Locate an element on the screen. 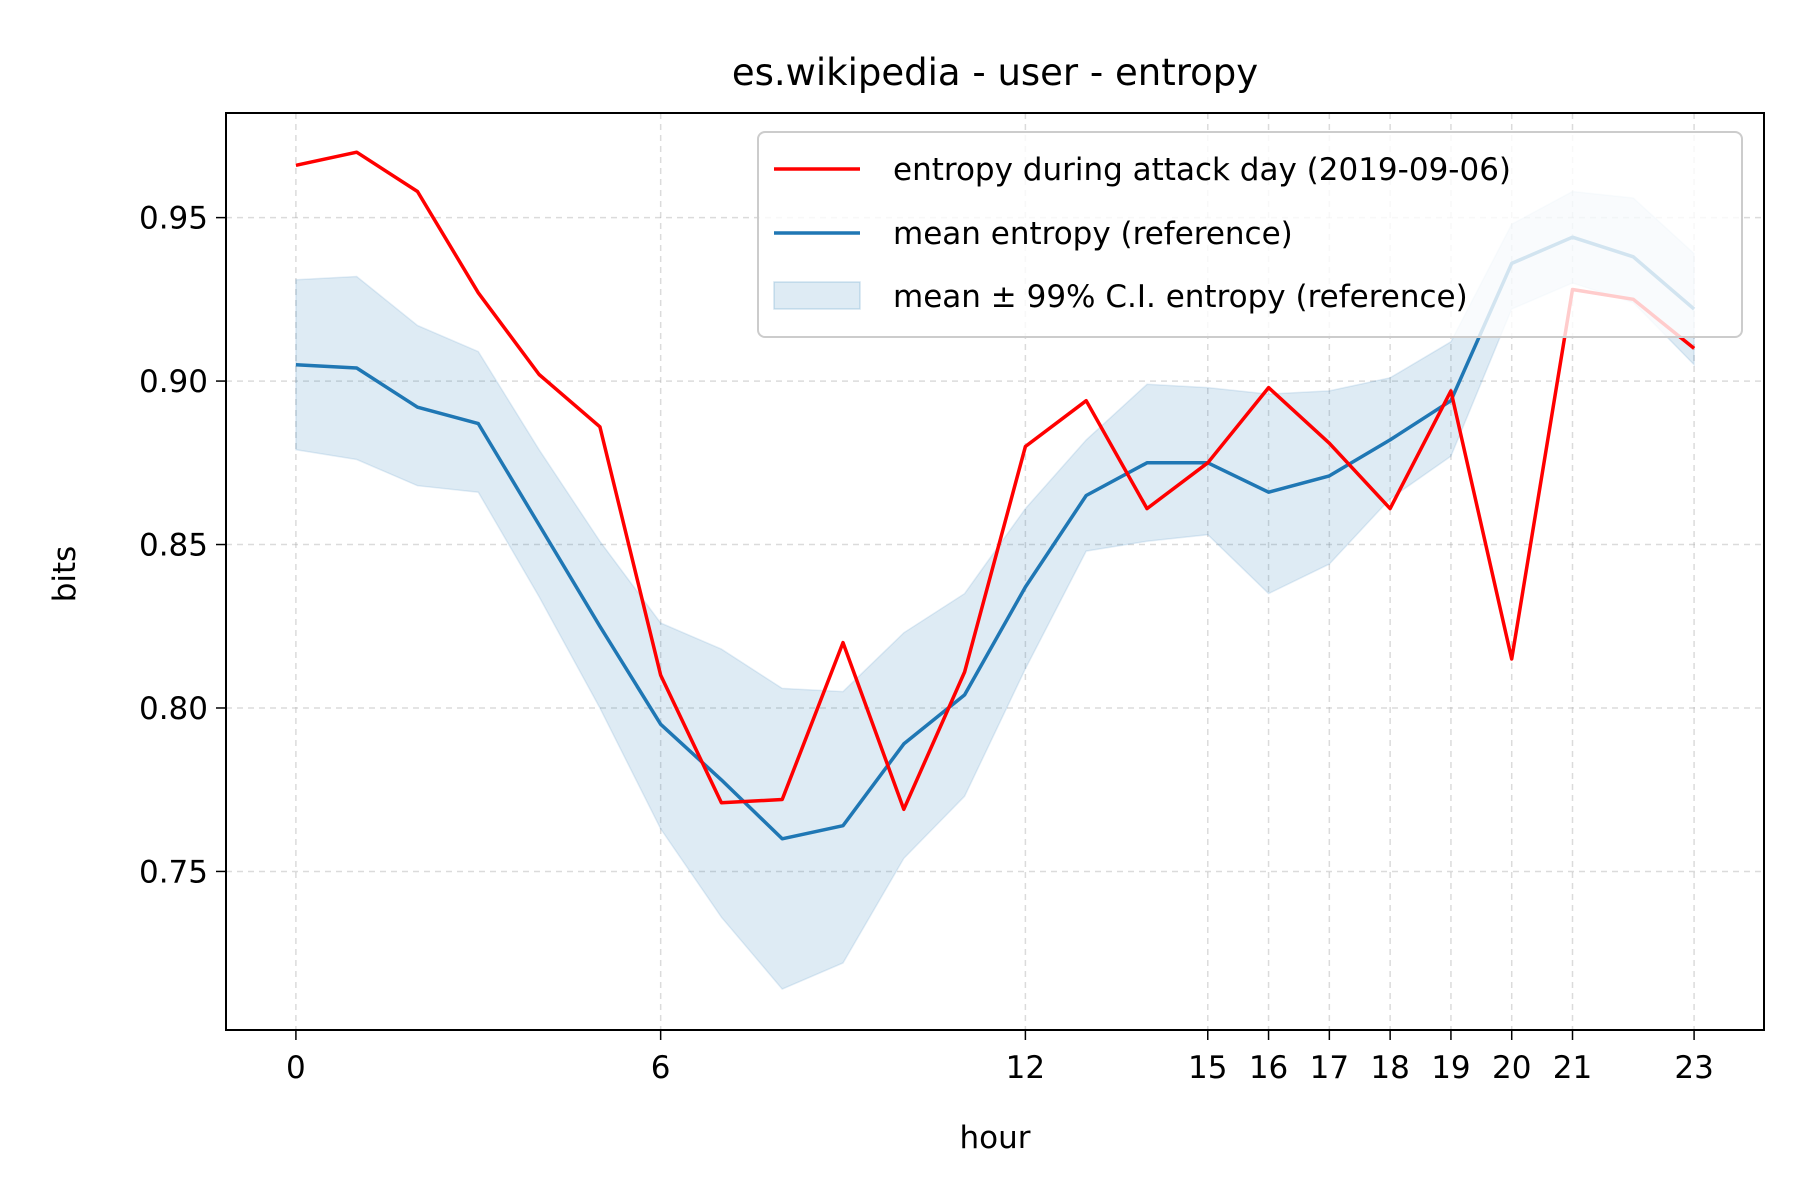  y-tick-label: 0.80 is located at coordinates (173, 709).